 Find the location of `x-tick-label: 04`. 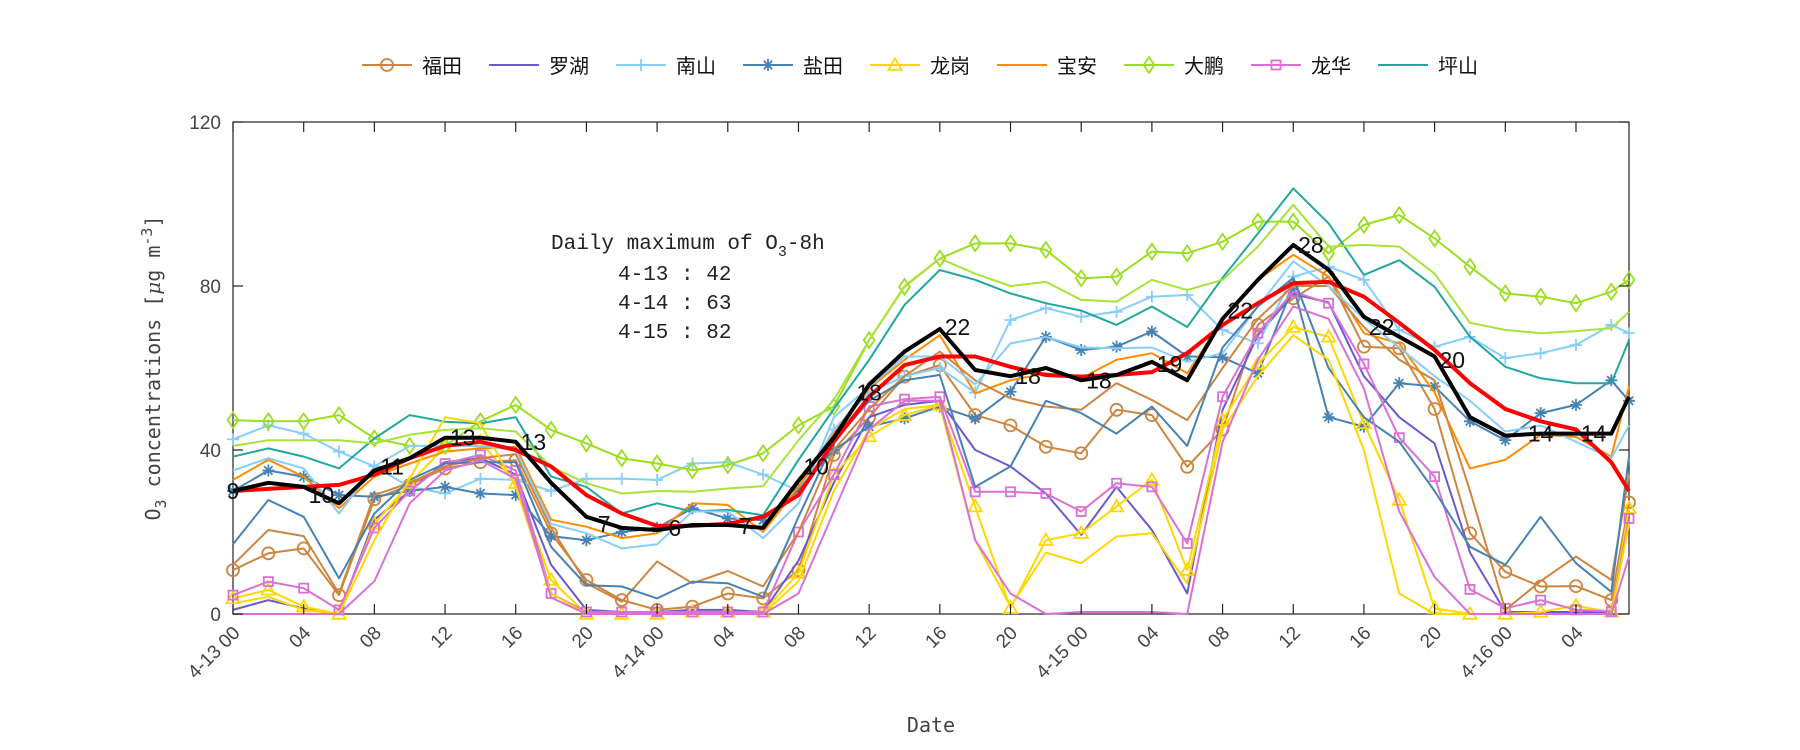

x-tick-label: 04 is located at coordinates (1149, 637).